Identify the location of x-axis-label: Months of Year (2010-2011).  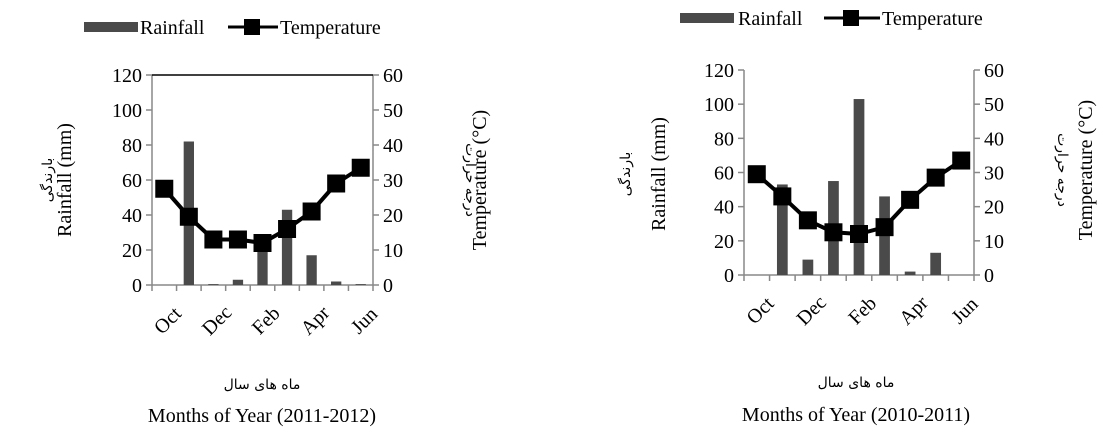
(856, 415).